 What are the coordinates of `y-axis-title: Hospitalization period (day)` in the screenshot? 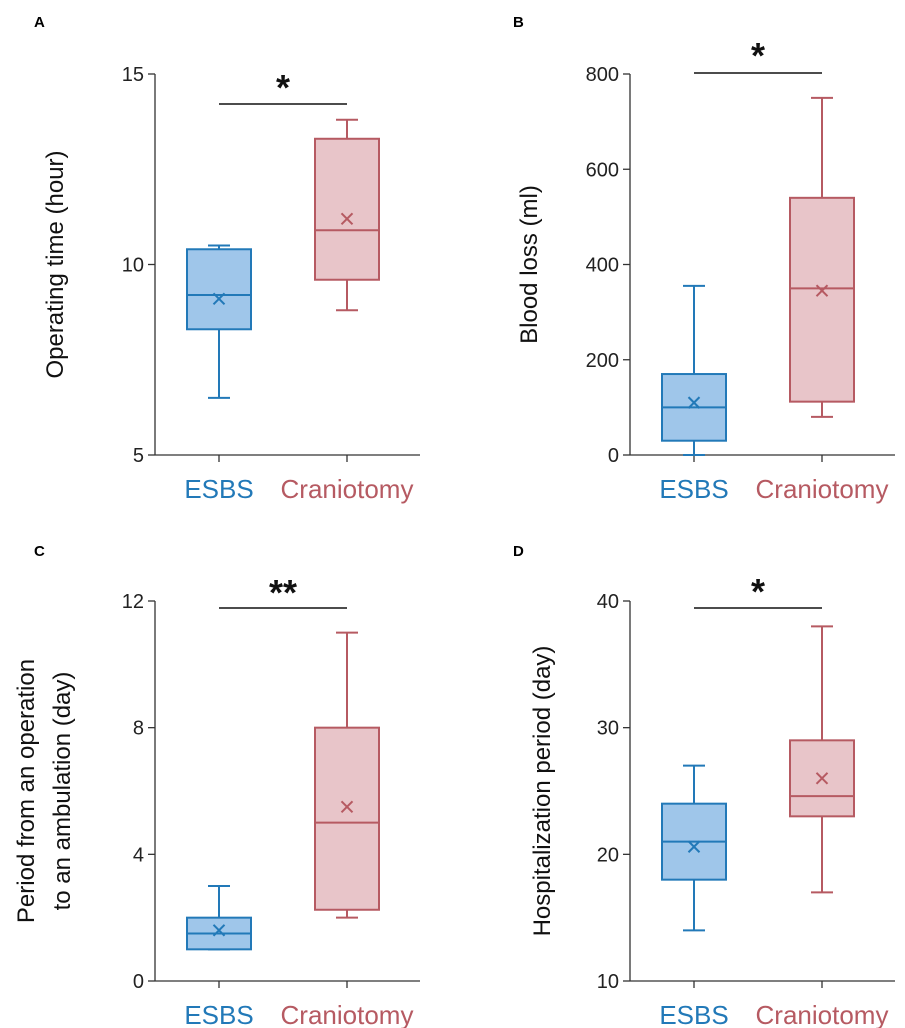 It's located at (542, 791).